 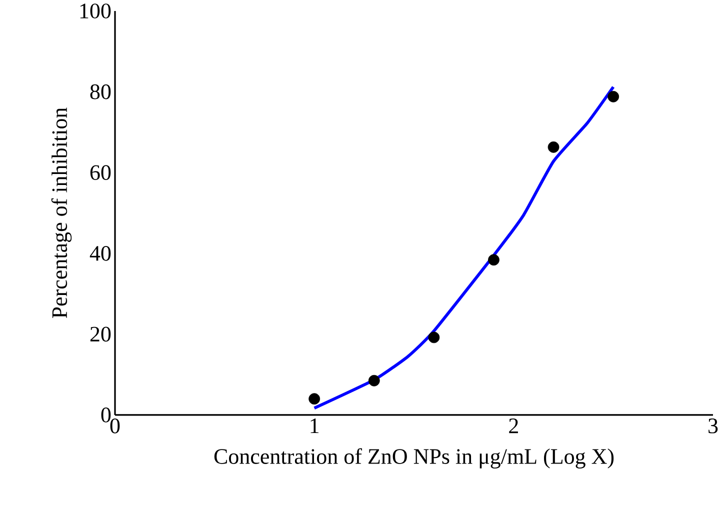 What do you see at coordinates (414, 458) in the screenshot?
I see `x-axis-title: Concentration of ZnO NPs in μg/mL (Log X)` at bounding box center [414, 458].